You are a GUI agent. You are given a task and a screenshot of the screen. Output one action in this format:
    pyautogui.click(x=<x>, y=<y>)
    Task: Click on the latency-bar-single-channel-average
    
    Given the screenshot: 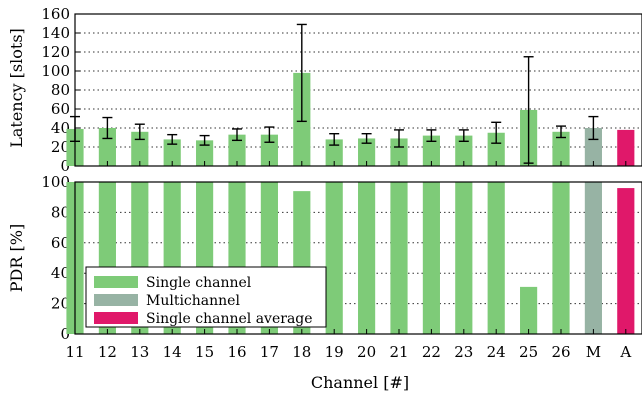 What is the action you would take?
    pyautogui.click(x=626, y=147)
    